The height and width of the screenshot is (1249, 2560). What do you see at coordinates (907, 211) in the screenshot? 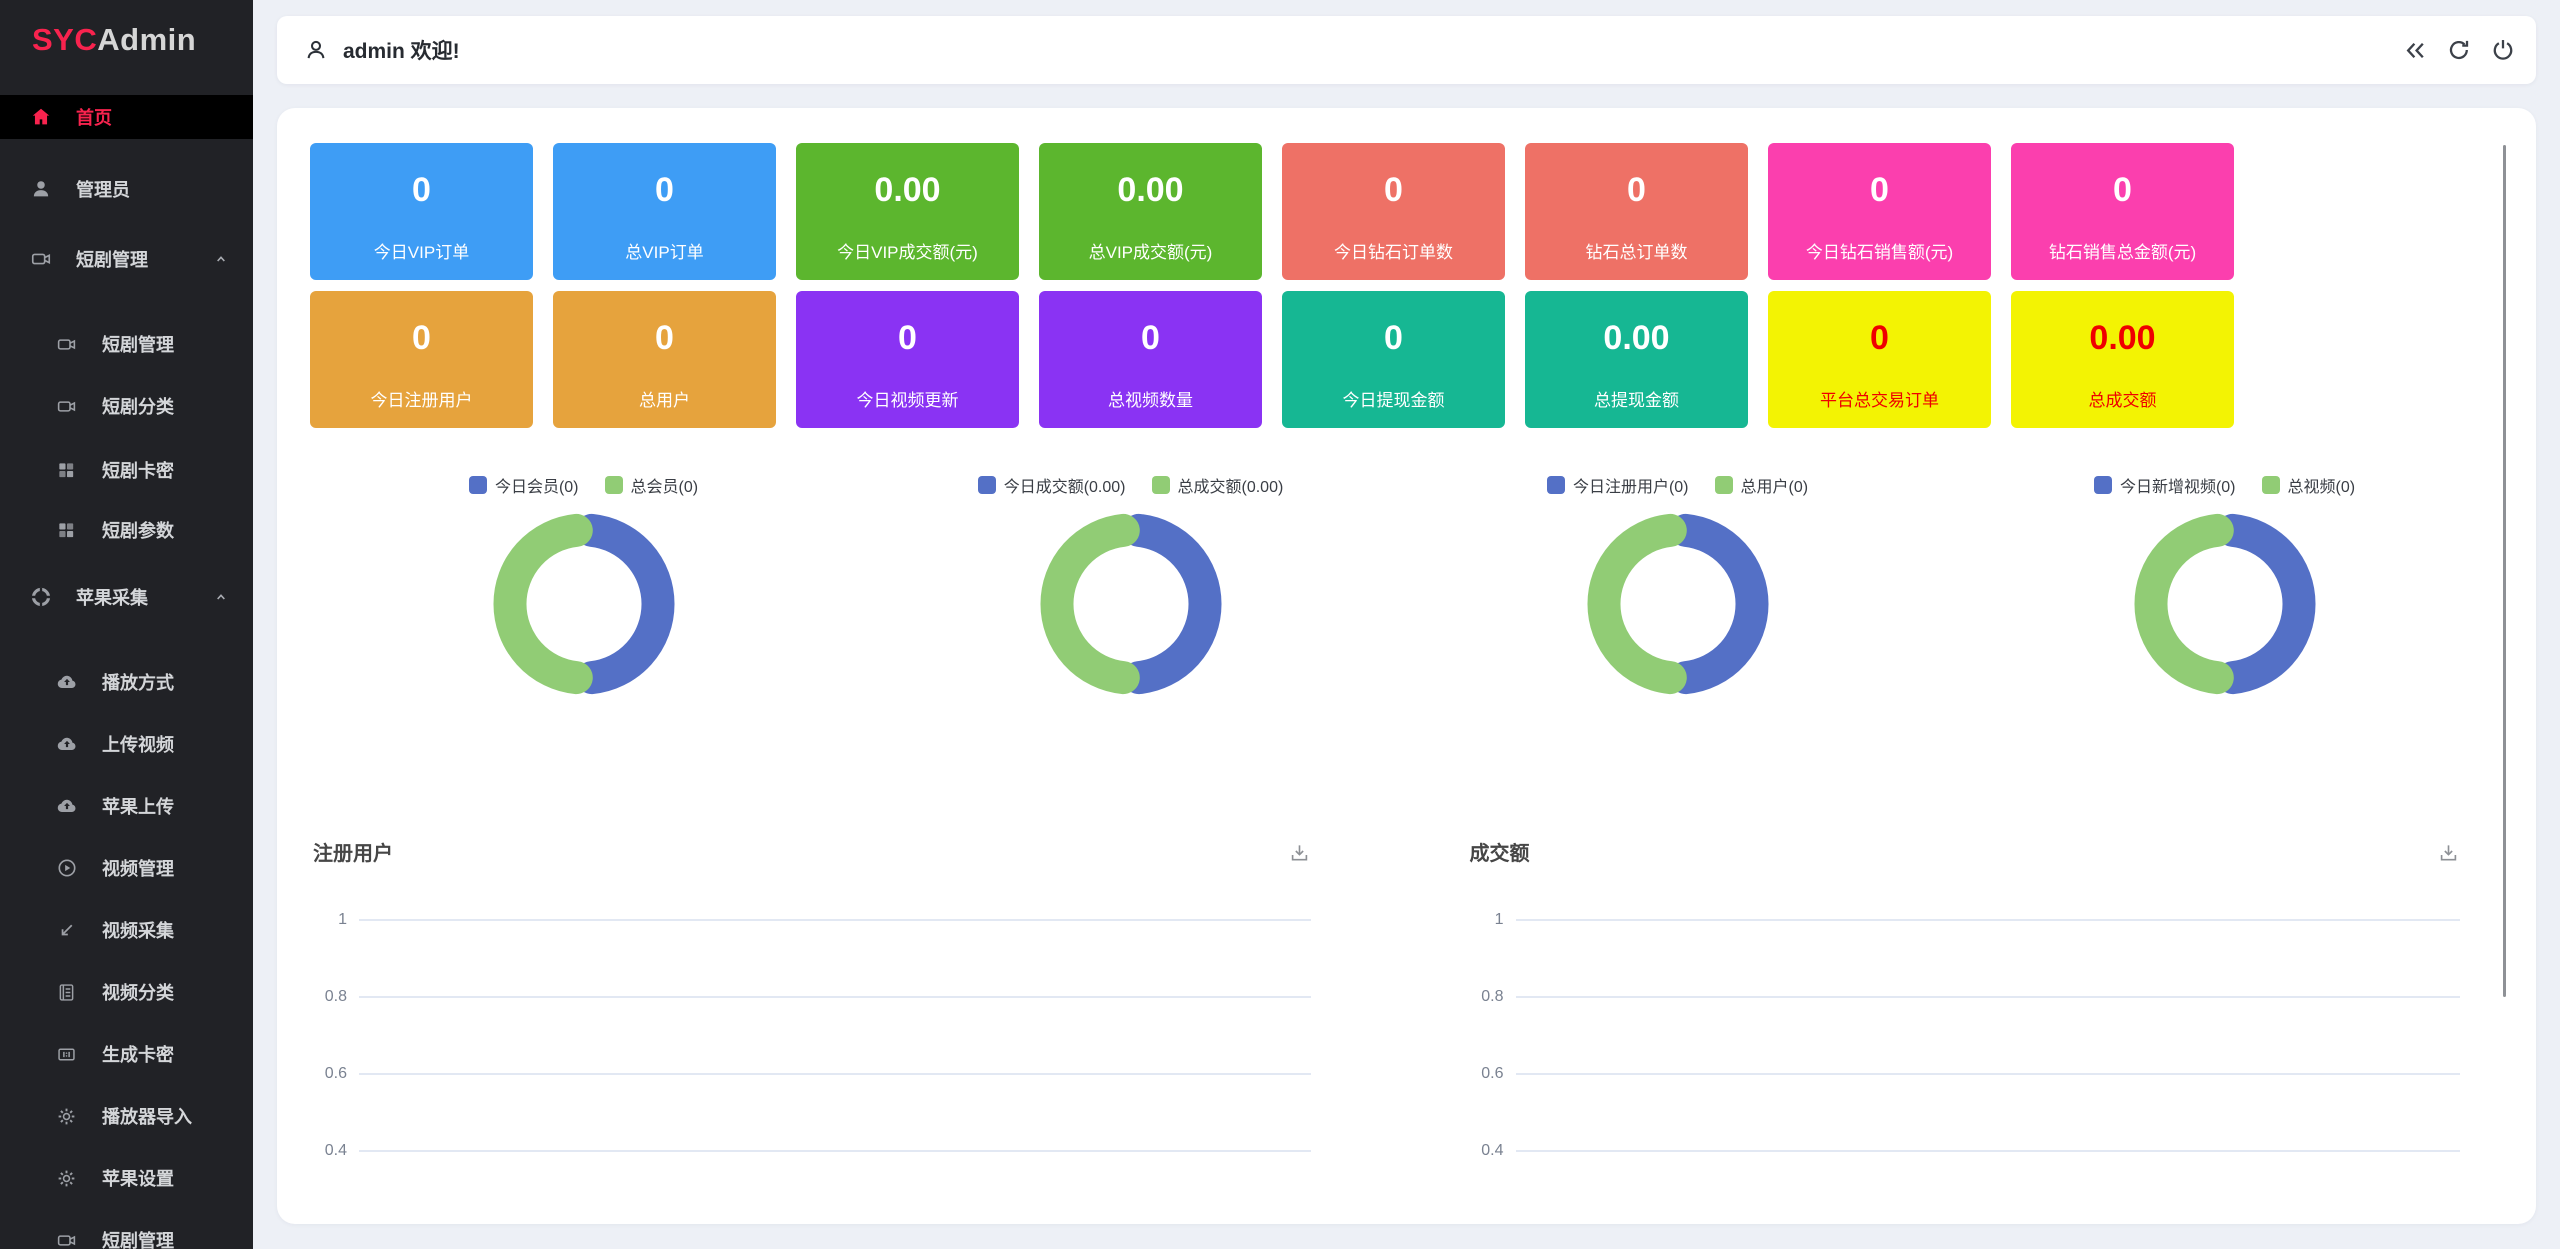
I see `stat-card-today-vip-revenue: 0.00 今日VIP成交额(元)` at bounding box center [907, 211].